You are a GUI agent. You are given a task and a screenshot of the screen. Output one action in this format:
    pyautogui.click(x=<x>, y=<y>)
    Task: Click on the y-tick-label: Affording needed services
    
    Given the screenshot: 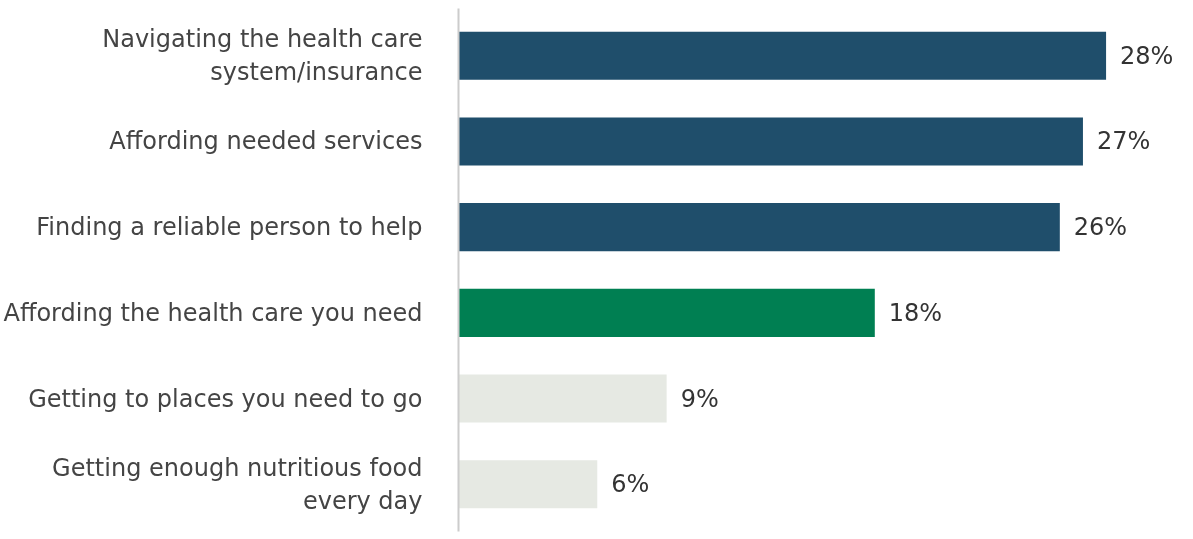 What is the action you would take?
    pyautogui.click(x=266, y=141)
    